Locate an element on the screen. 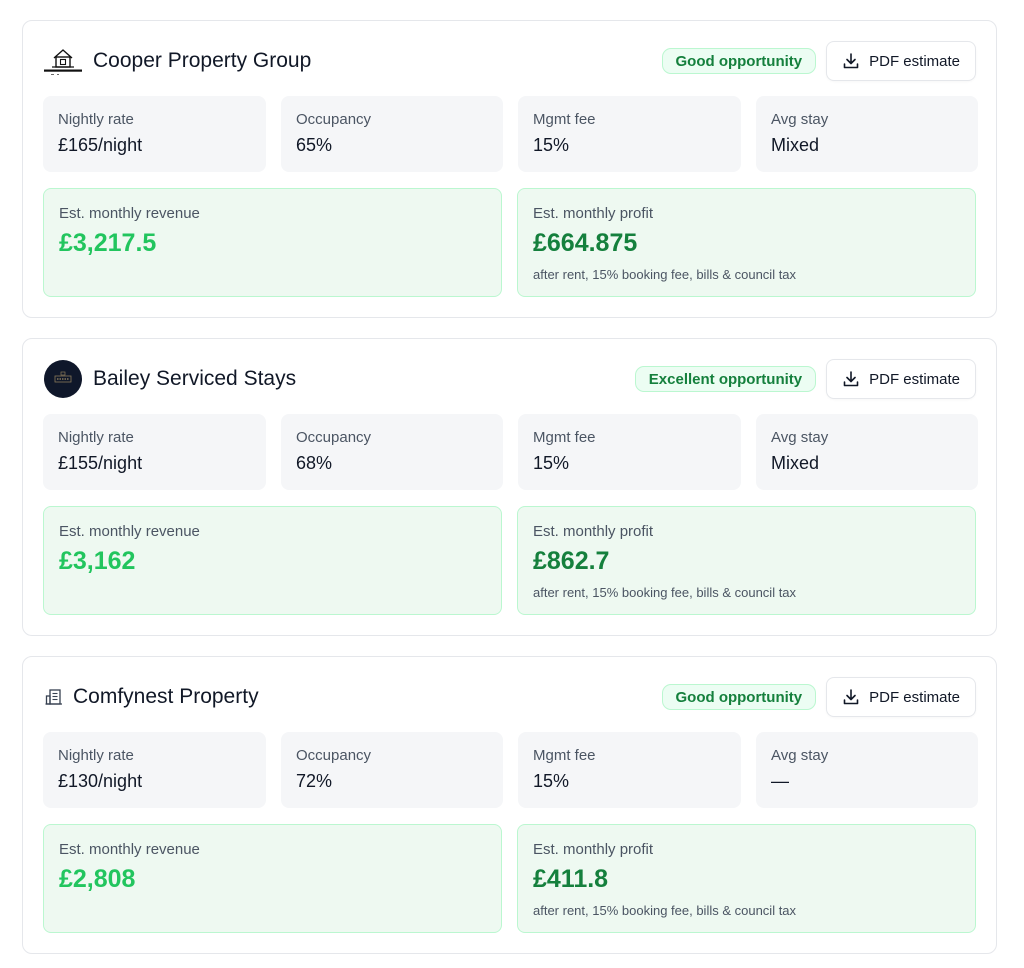  revenue-value: £3,162 is located at coordinates (97, 561).